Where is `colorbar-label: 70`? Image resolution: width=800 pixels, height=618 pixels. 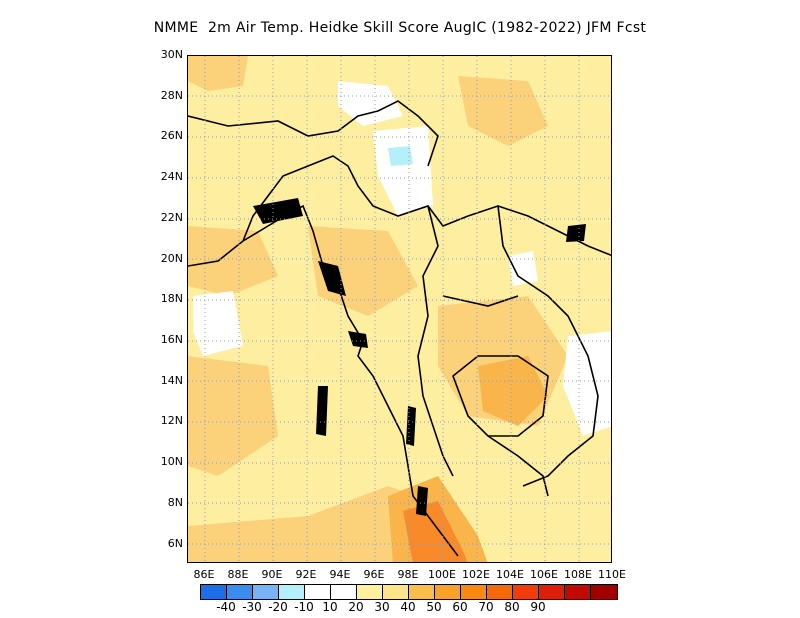
colorbar-label: 70 is located at coordinates (486, 607).